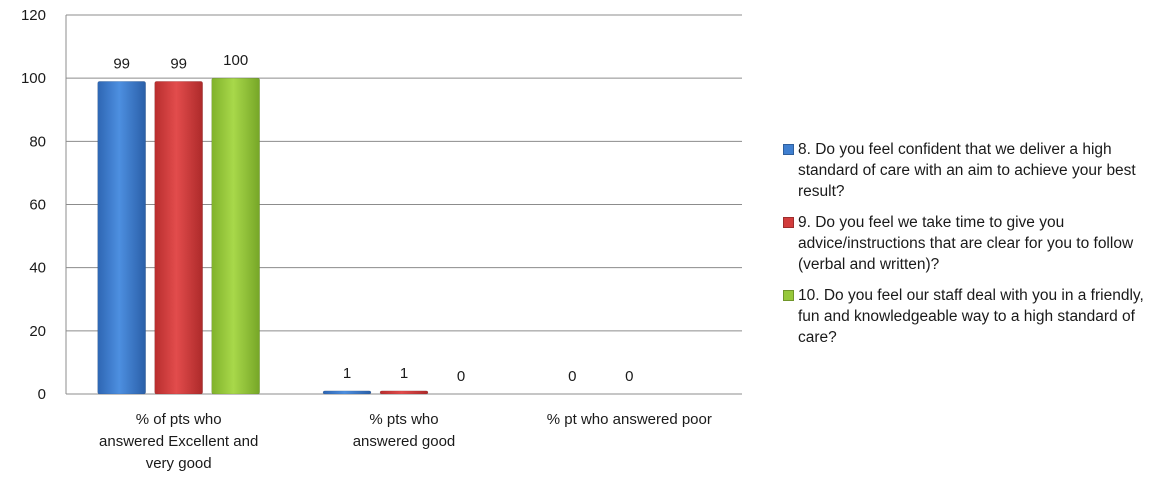 The width and height of the screenshot is (1169, 489). Describe the element at coordinates (121, 63) in the screenshot. I see `data-label-series1-cat1: 99` at that location.